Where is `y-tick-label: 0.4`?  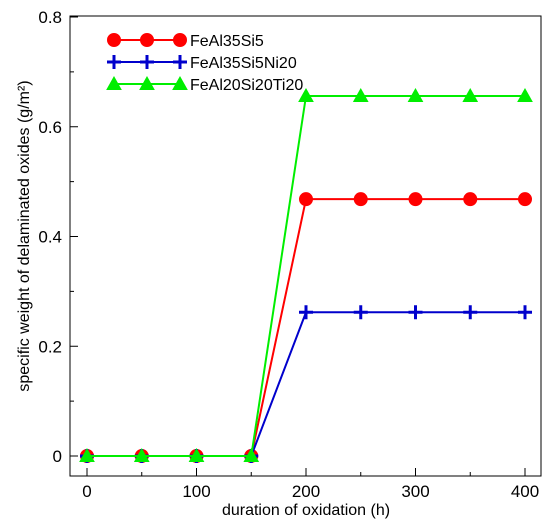 y-tick-label: 0.4 is located at coordinates (50, 237).